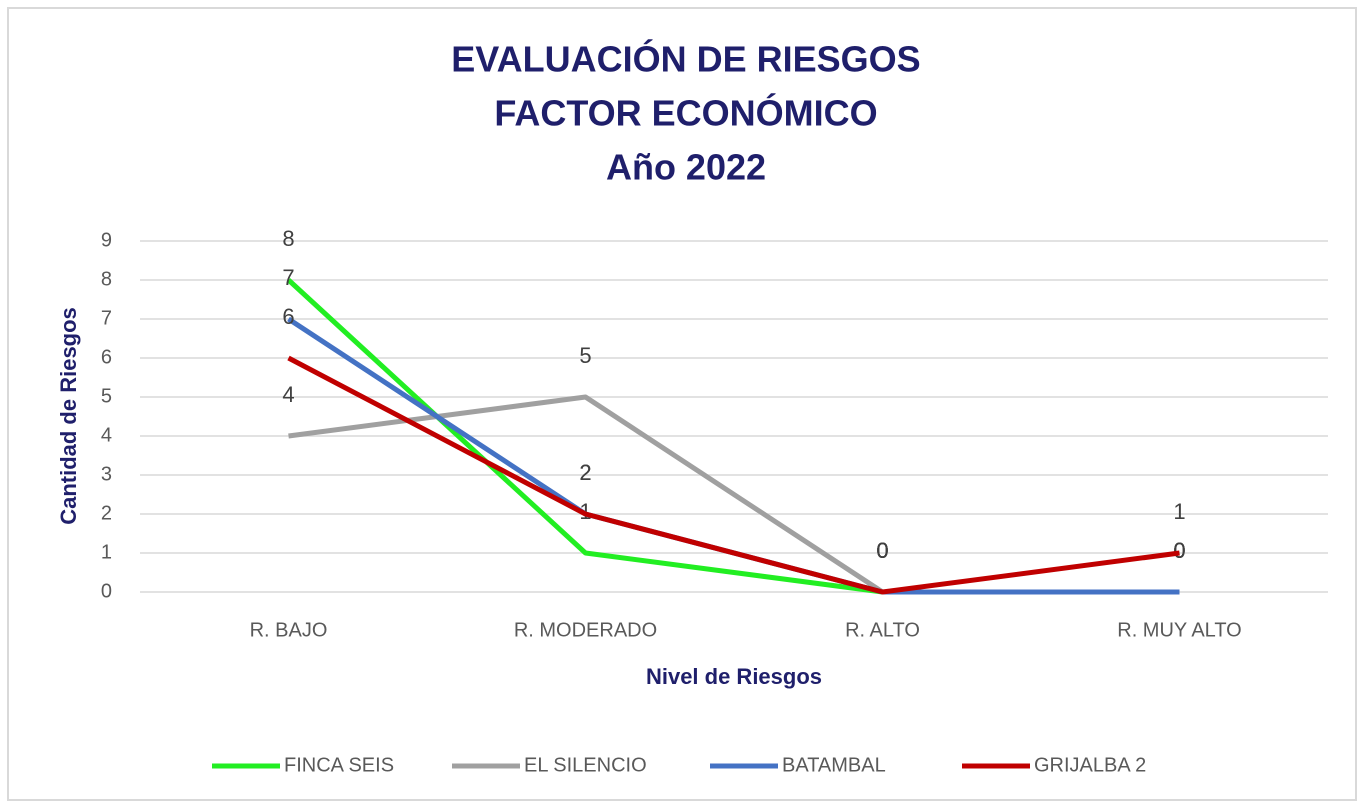 The width and height of the screenshot is (1364, 808). What do you see at coordinates (106, 474) in the screenshot?
I see `y-tick-label: 3` at bounding box center [106, 474].